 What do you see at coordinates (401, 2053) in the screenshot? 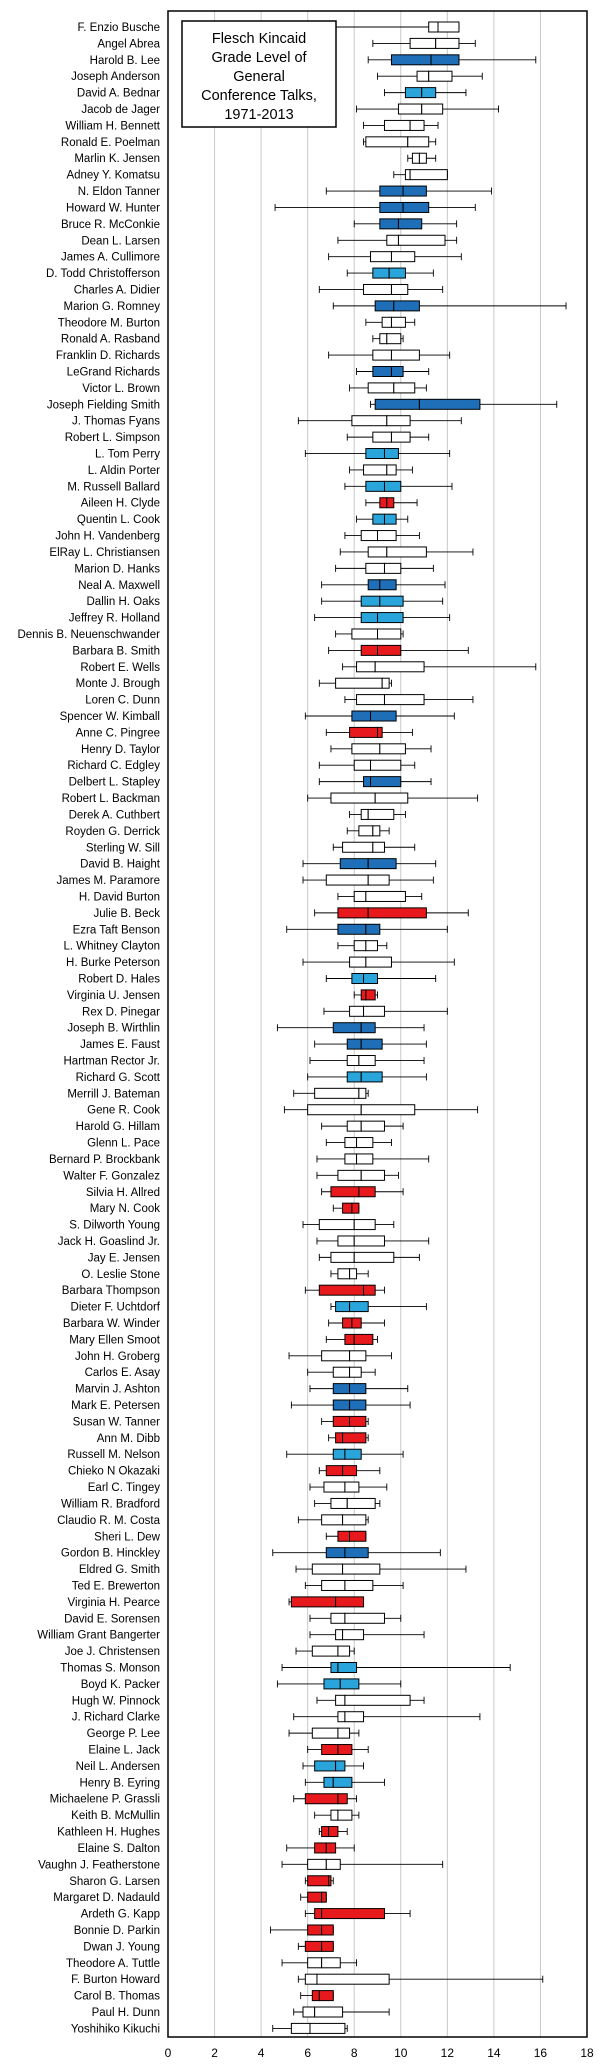
I see `x-tick-label: 10` at bounding box center [401, 2053].